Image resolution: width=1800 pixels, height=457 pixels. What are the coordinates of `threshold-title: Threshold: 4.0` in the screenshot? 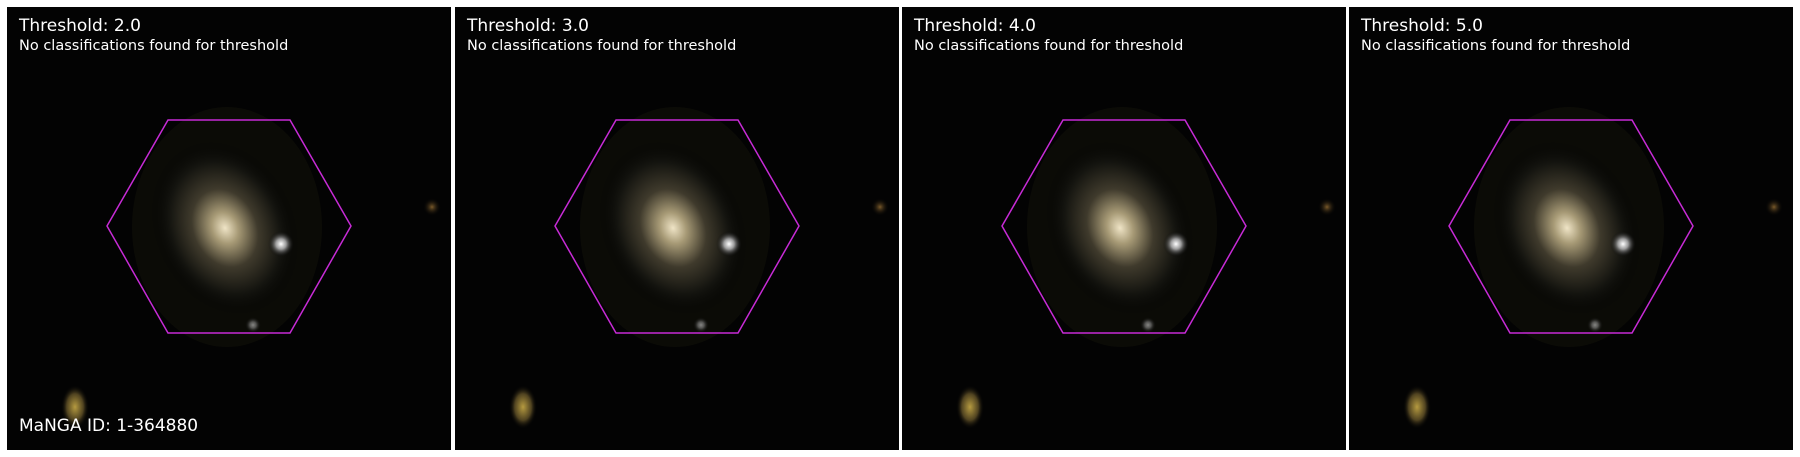 It's located at (975, 26).